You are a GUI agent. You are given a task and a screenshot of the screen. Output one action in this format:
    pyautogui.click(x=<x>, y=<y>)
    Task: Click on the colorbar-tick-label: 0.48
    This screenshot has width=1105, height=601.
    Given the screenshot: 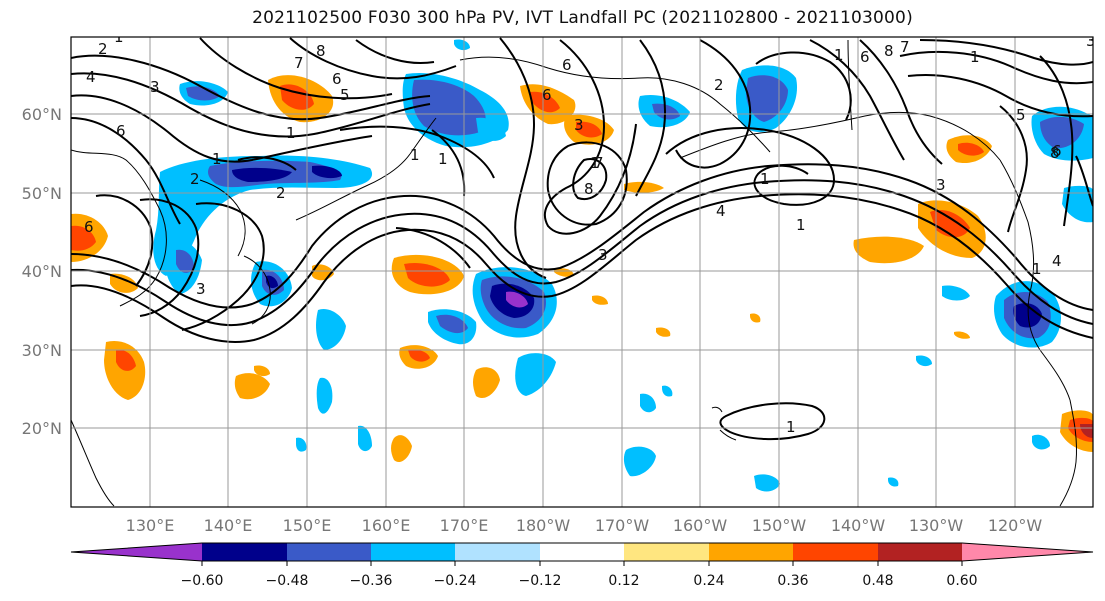 What is the action you would take?
    pyautogui.click(x=877, y=581)
    